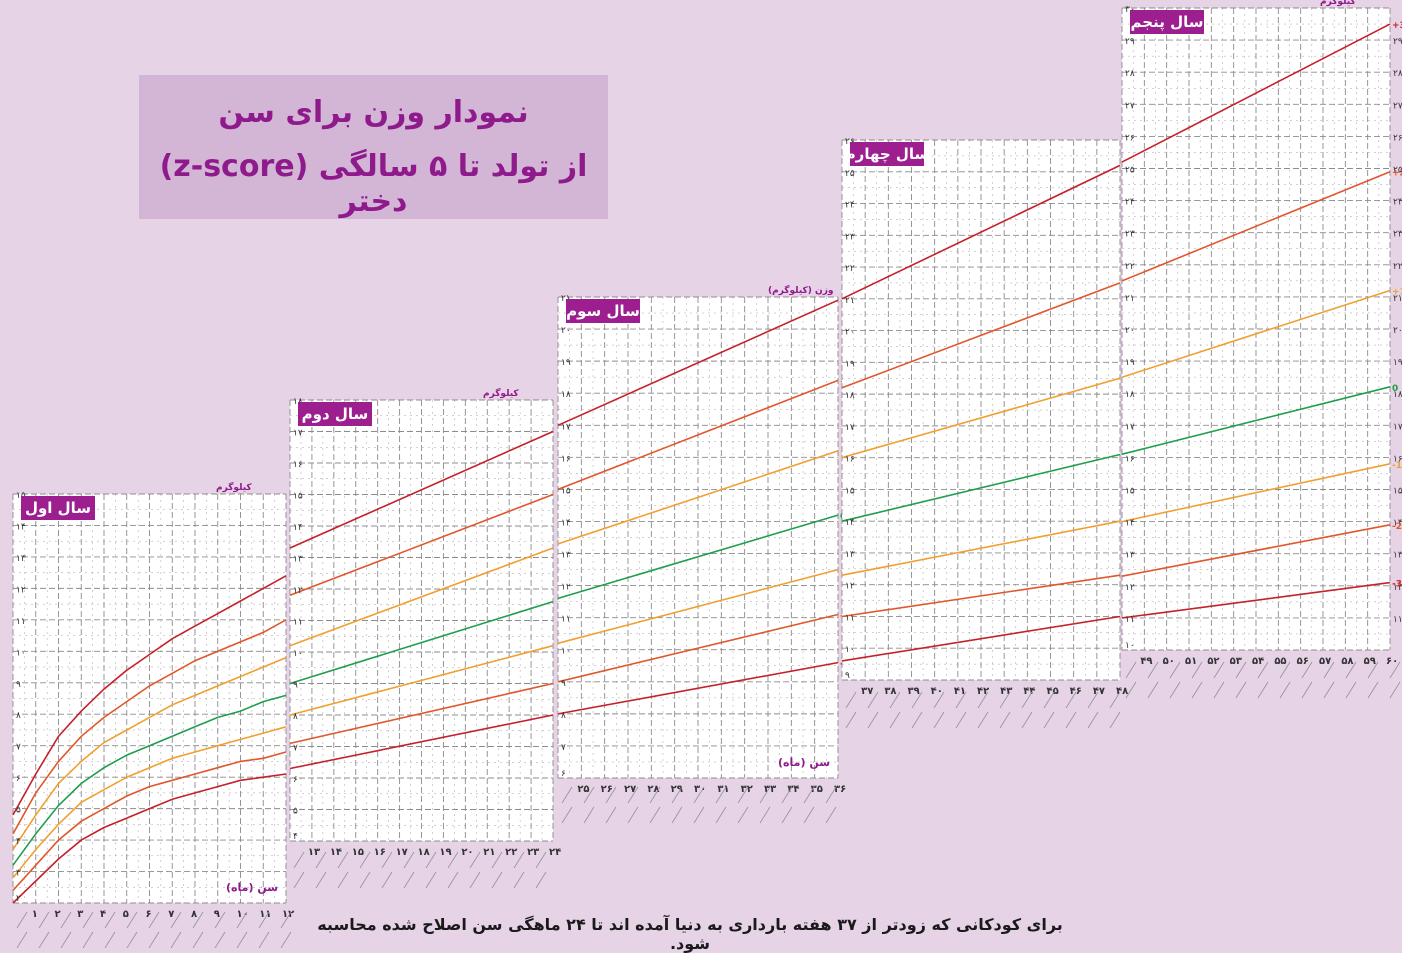  I want to click on z-score-label: +2, so click(1397, 174).